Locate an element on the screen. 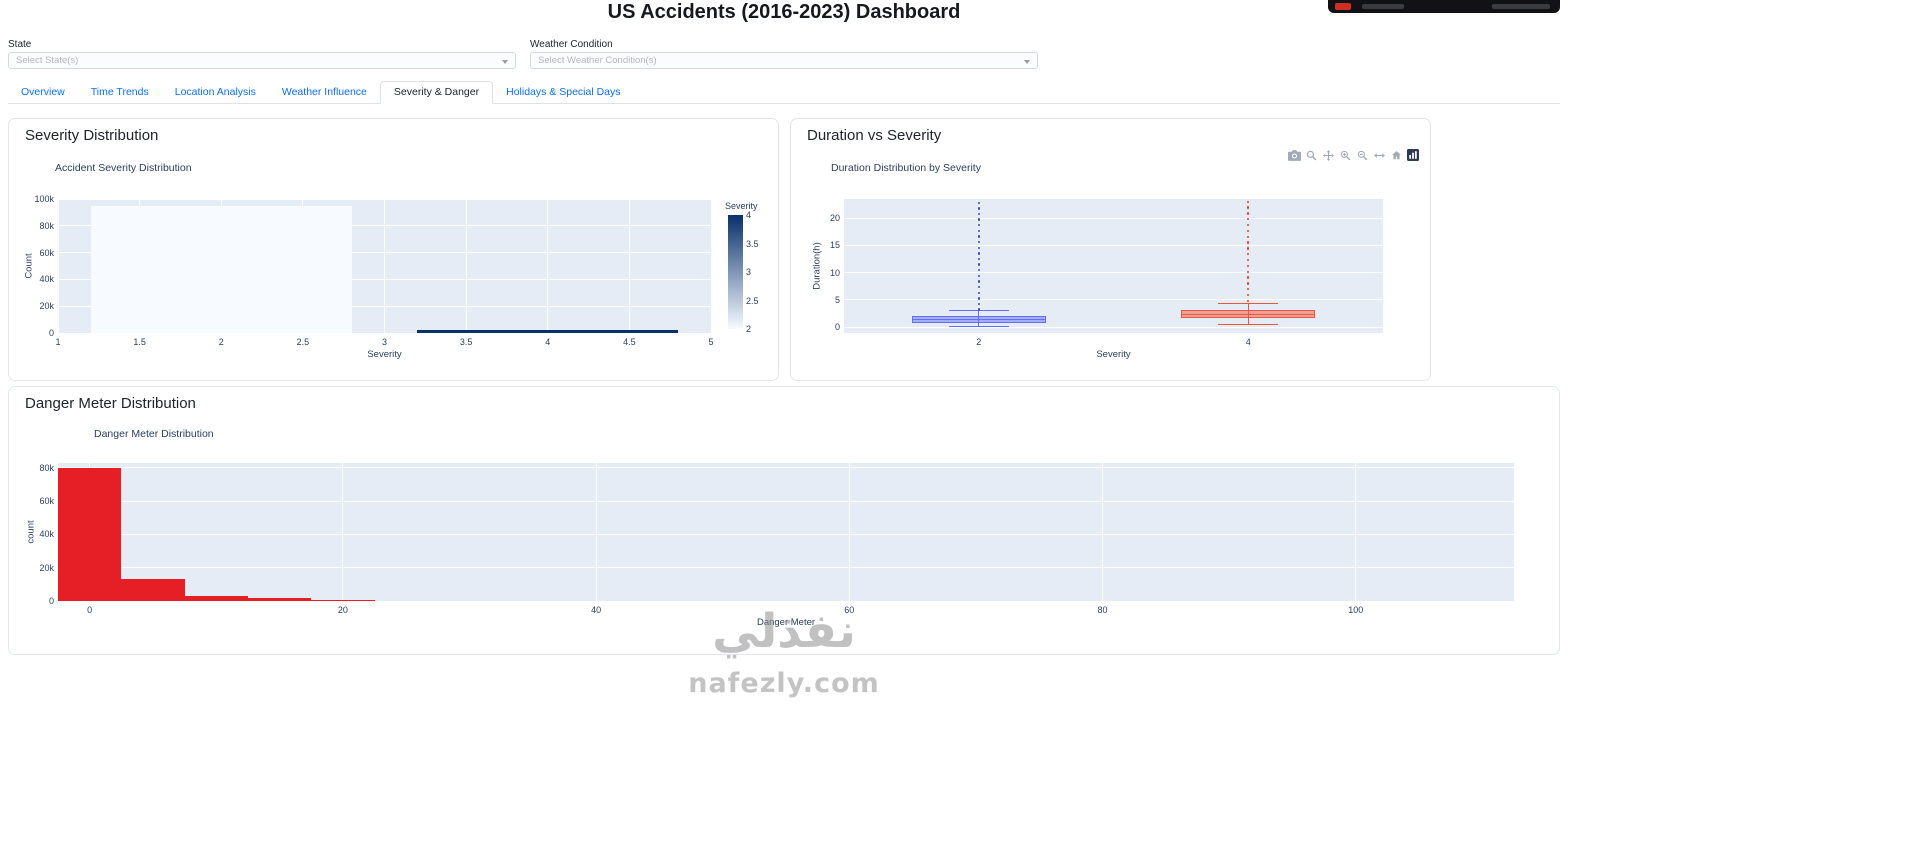  tab-weather-influence: Weather Influence is located at coordinates (324, 92).